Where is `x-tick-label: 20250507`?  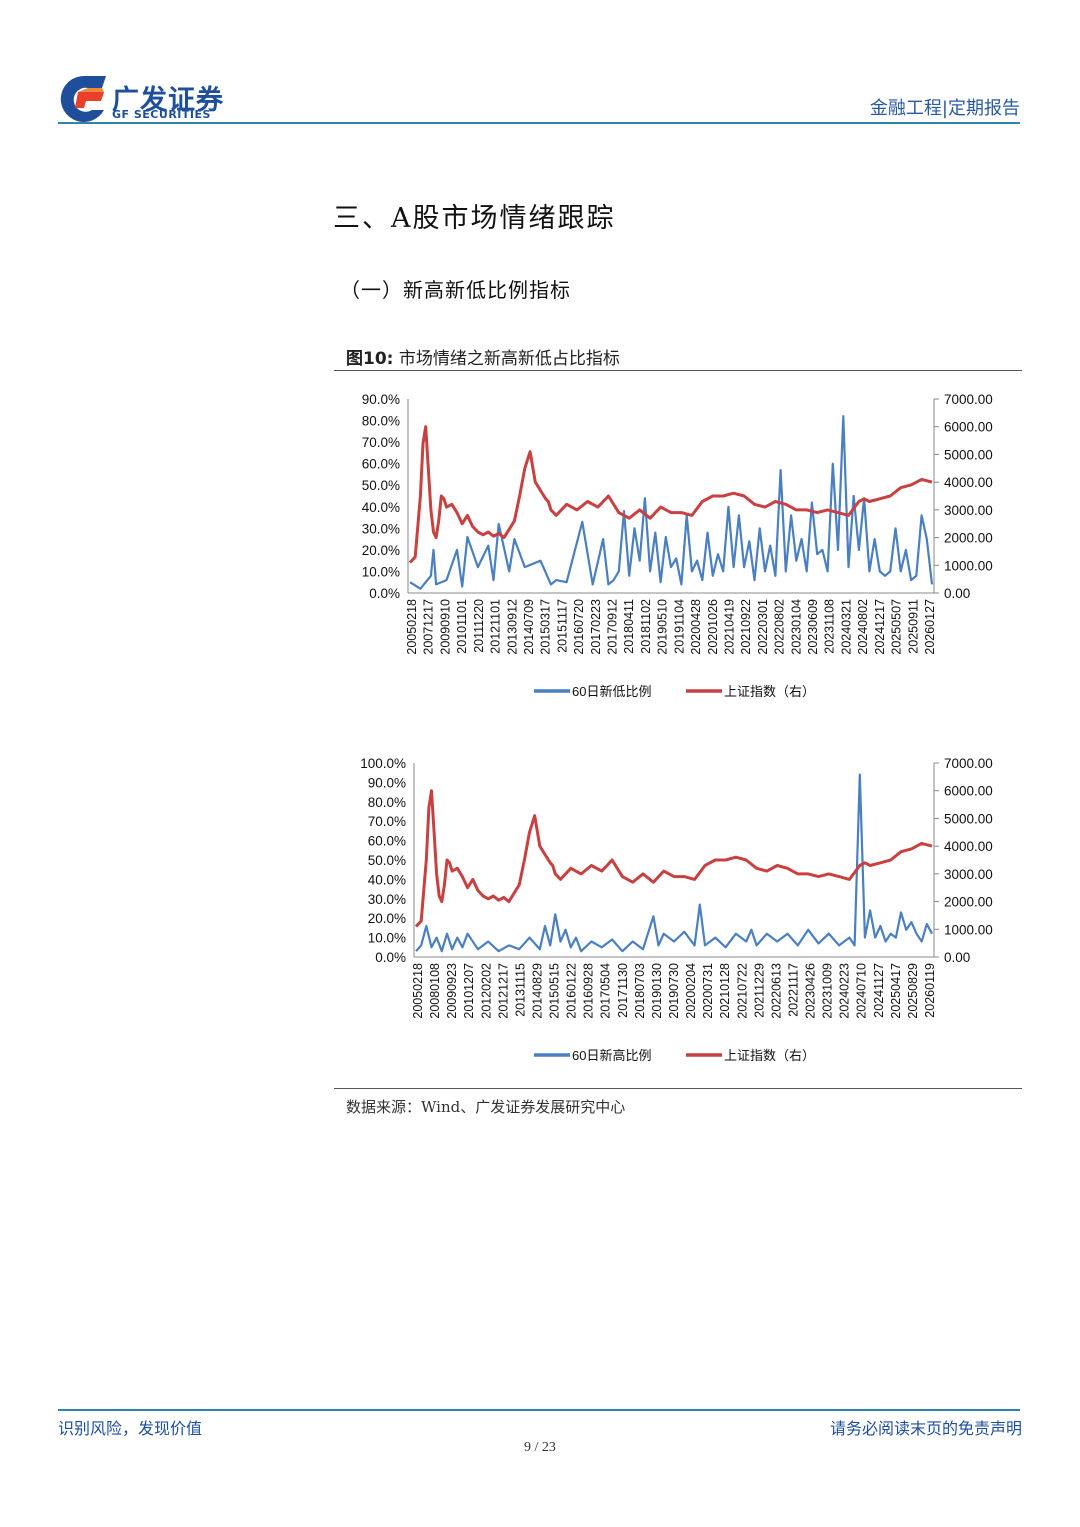 x-tick-label: 20250507 is located at coordinates (897, 627).